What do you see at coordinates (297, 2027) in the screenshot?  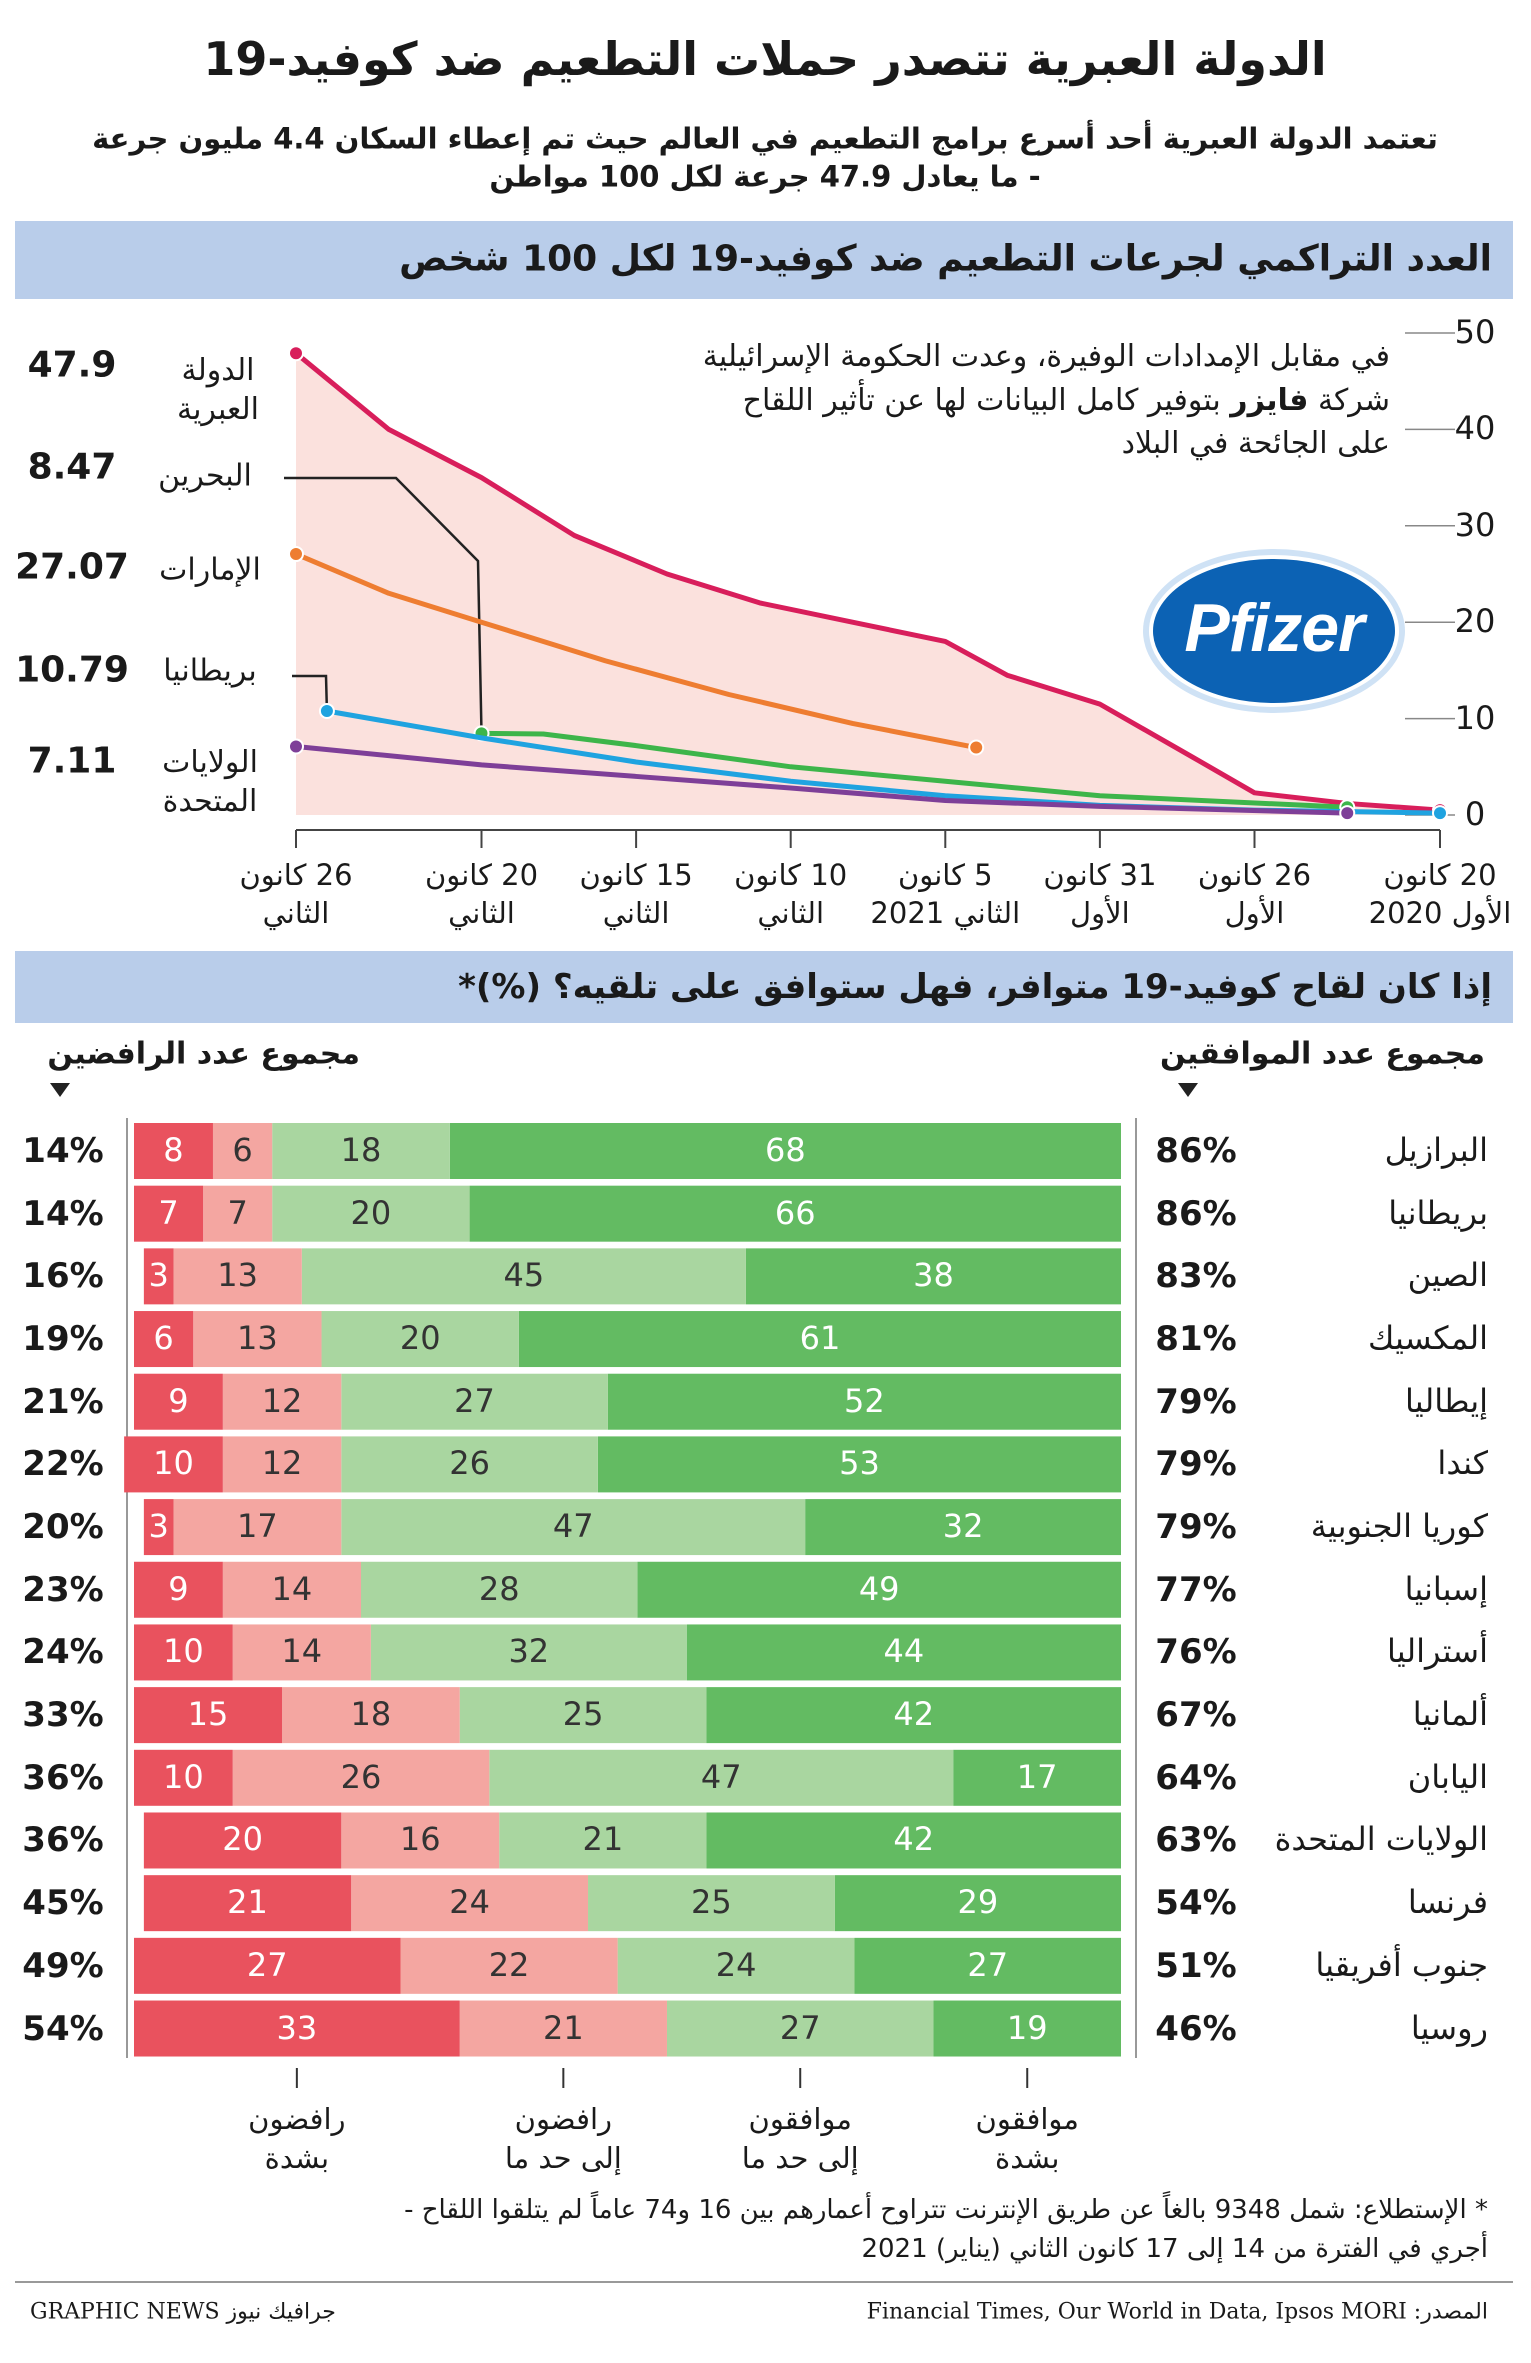 I see `bar-label: 33` at bounding box center [297, 2027].